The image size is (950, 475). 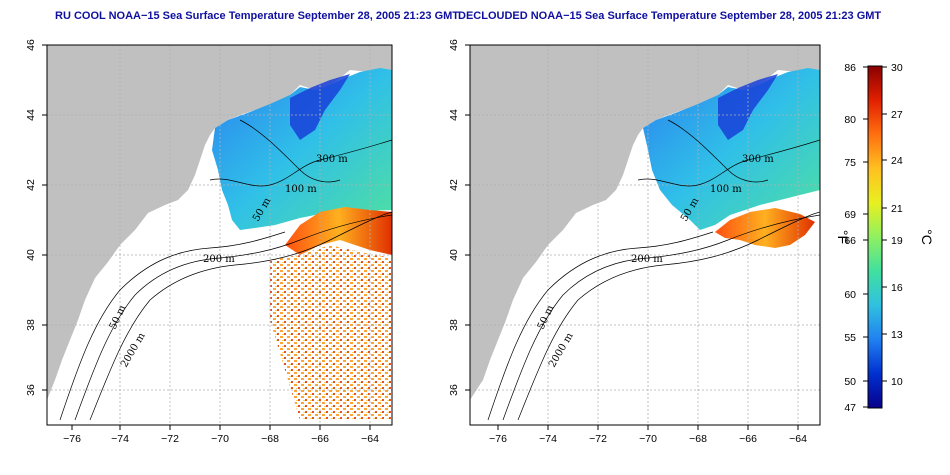 I want to click on colorbar-c-label: 10, so click(x=897, y=382).